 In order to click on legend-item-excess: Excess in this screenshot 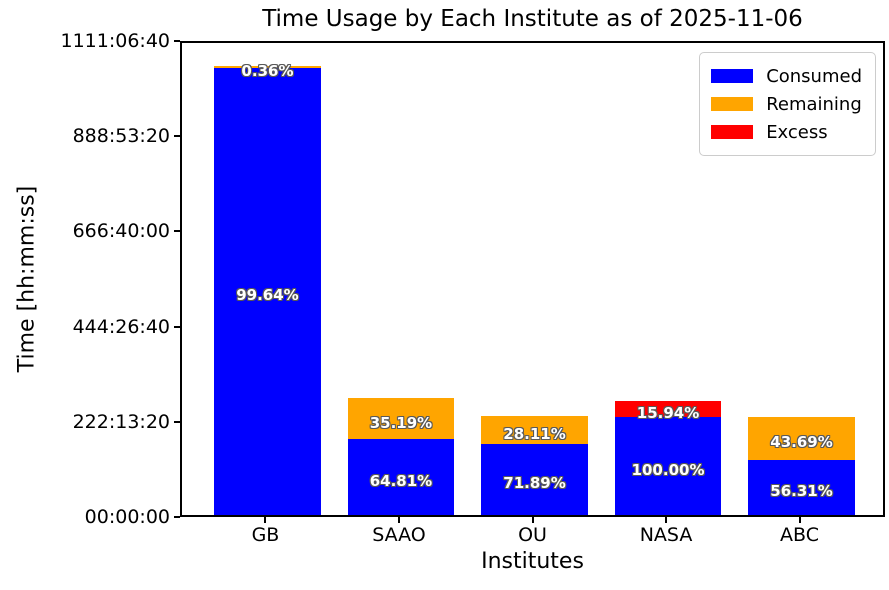, I will do `click(786, 132)`.